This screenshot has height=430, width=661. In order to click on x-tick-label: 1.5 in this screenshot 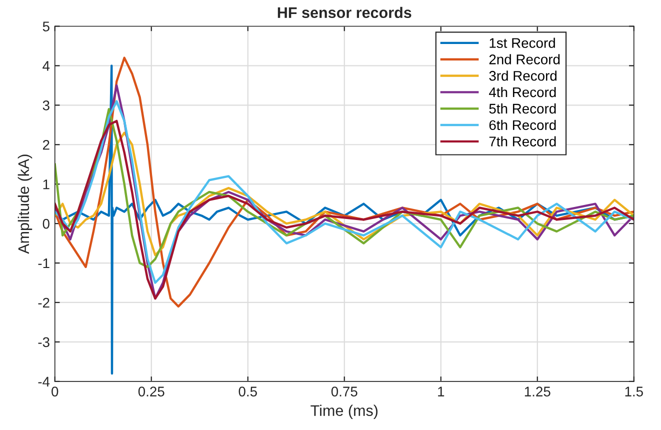, I will do `click(634, 391)`.